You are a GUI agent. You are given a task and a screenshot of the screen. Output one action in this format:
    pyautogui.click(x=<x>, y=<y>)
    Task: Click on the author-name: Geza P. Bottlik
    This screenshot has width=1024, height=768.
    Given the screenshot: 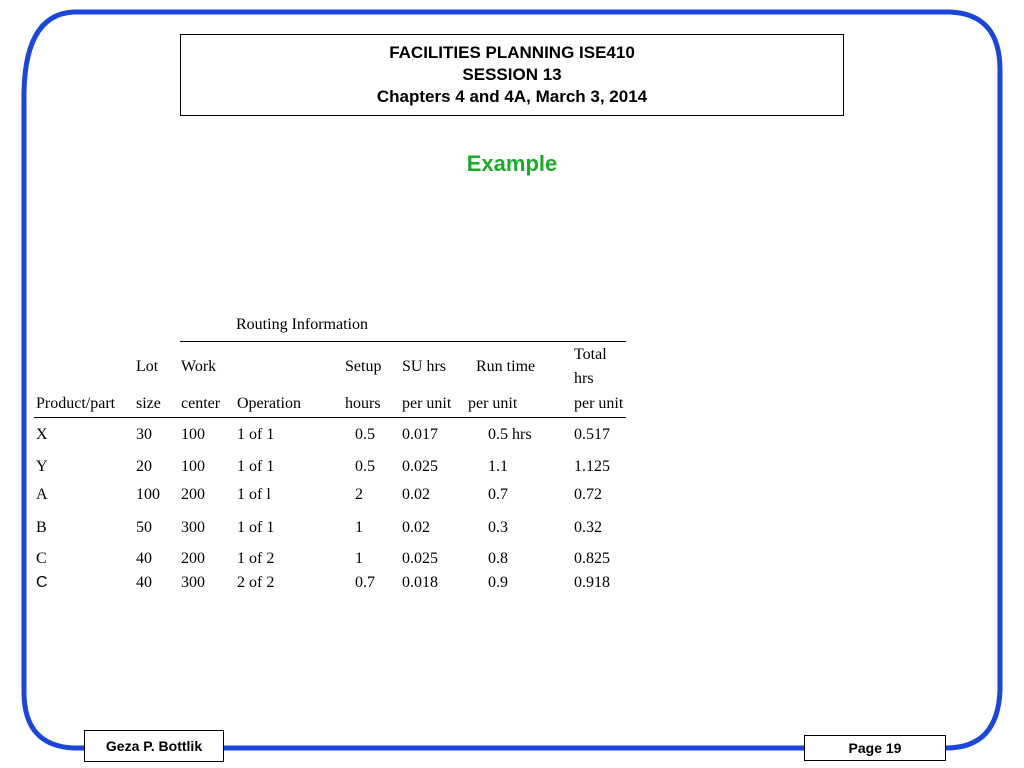 What is the action you would take?
    pyautogui.click(x=154, y=746)
    